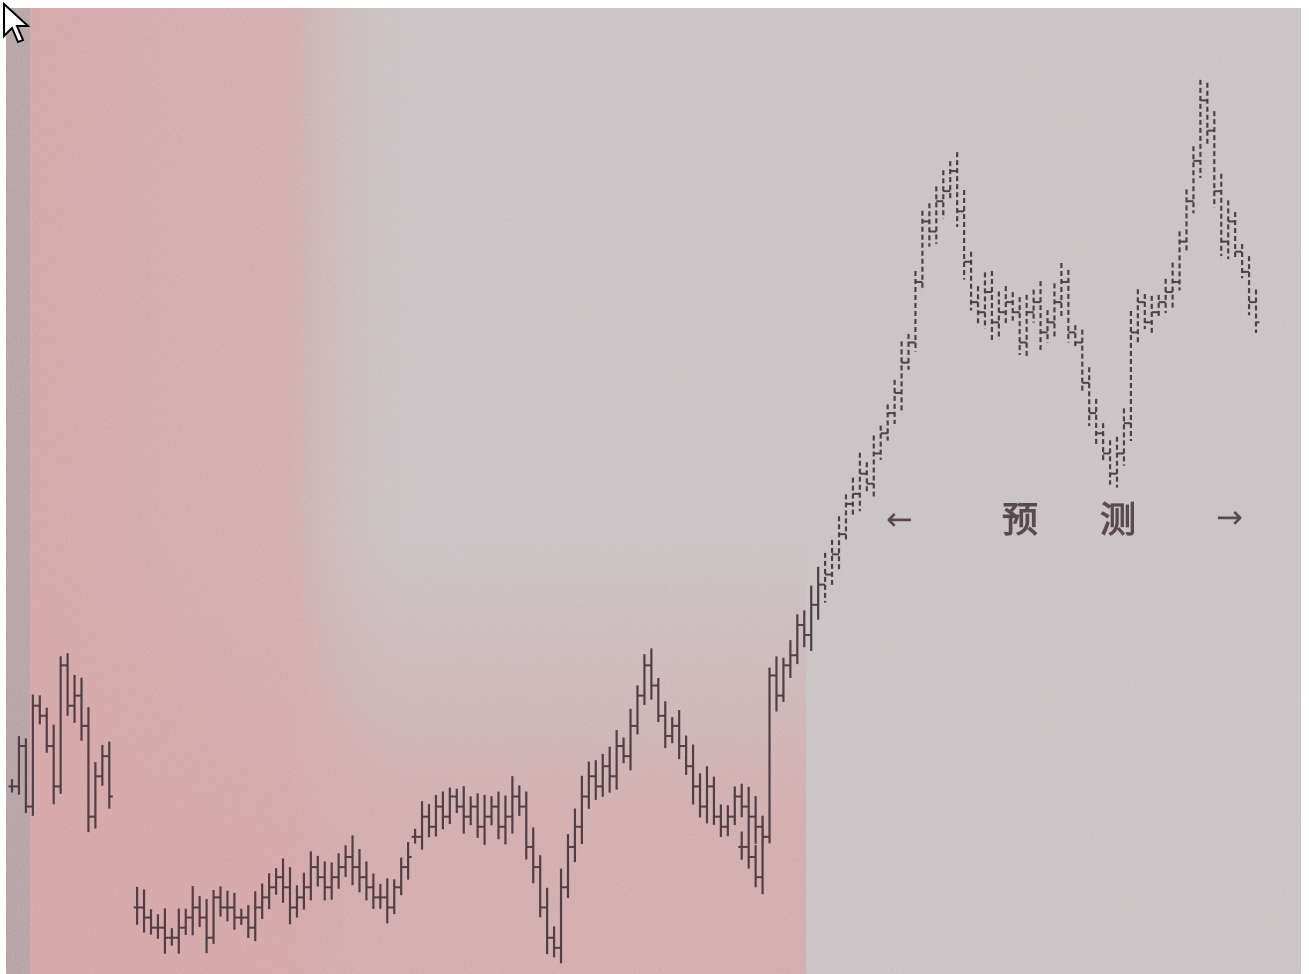 This screenshot has width=1309, height=974. What do you see at coordinates (1020, 520) in the screenshot?
I see `forecast-label-1: 预` at bounding box center [1020, 520].